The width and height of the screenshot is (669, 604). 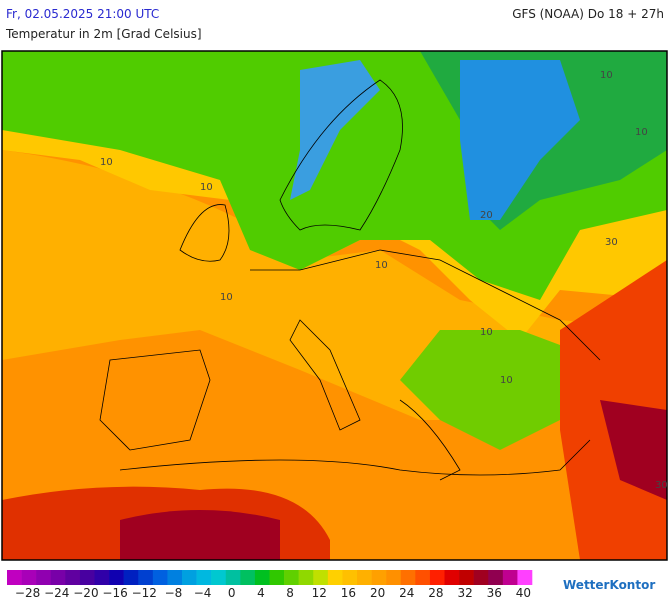 I want to click on legend-label: 8, so click(x=290, y=593).